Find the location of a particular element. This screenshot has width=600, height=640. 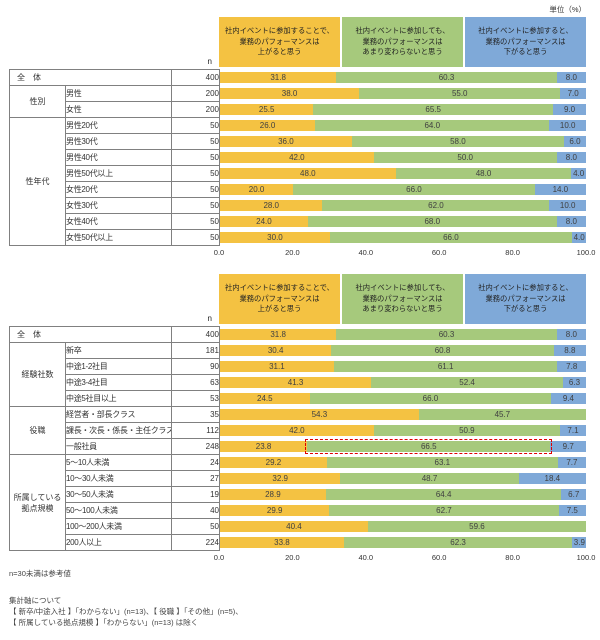

bar-cell: 48.0 48.0 4.0 is located at coordinates (403, 174).